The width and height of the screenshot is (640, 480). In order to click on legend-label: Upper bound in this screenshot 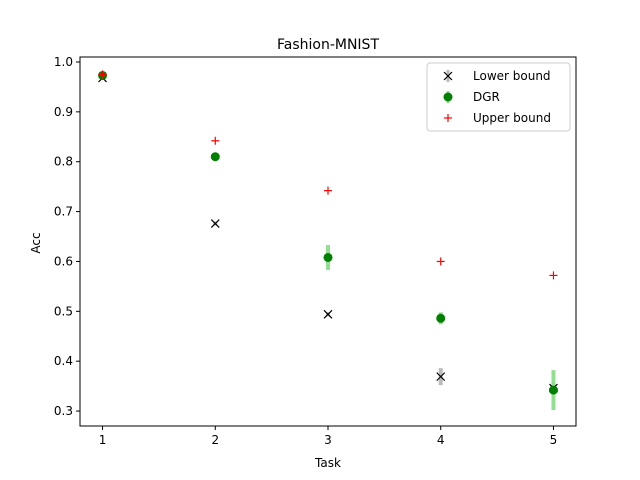, I will do `click(512, 118)`.